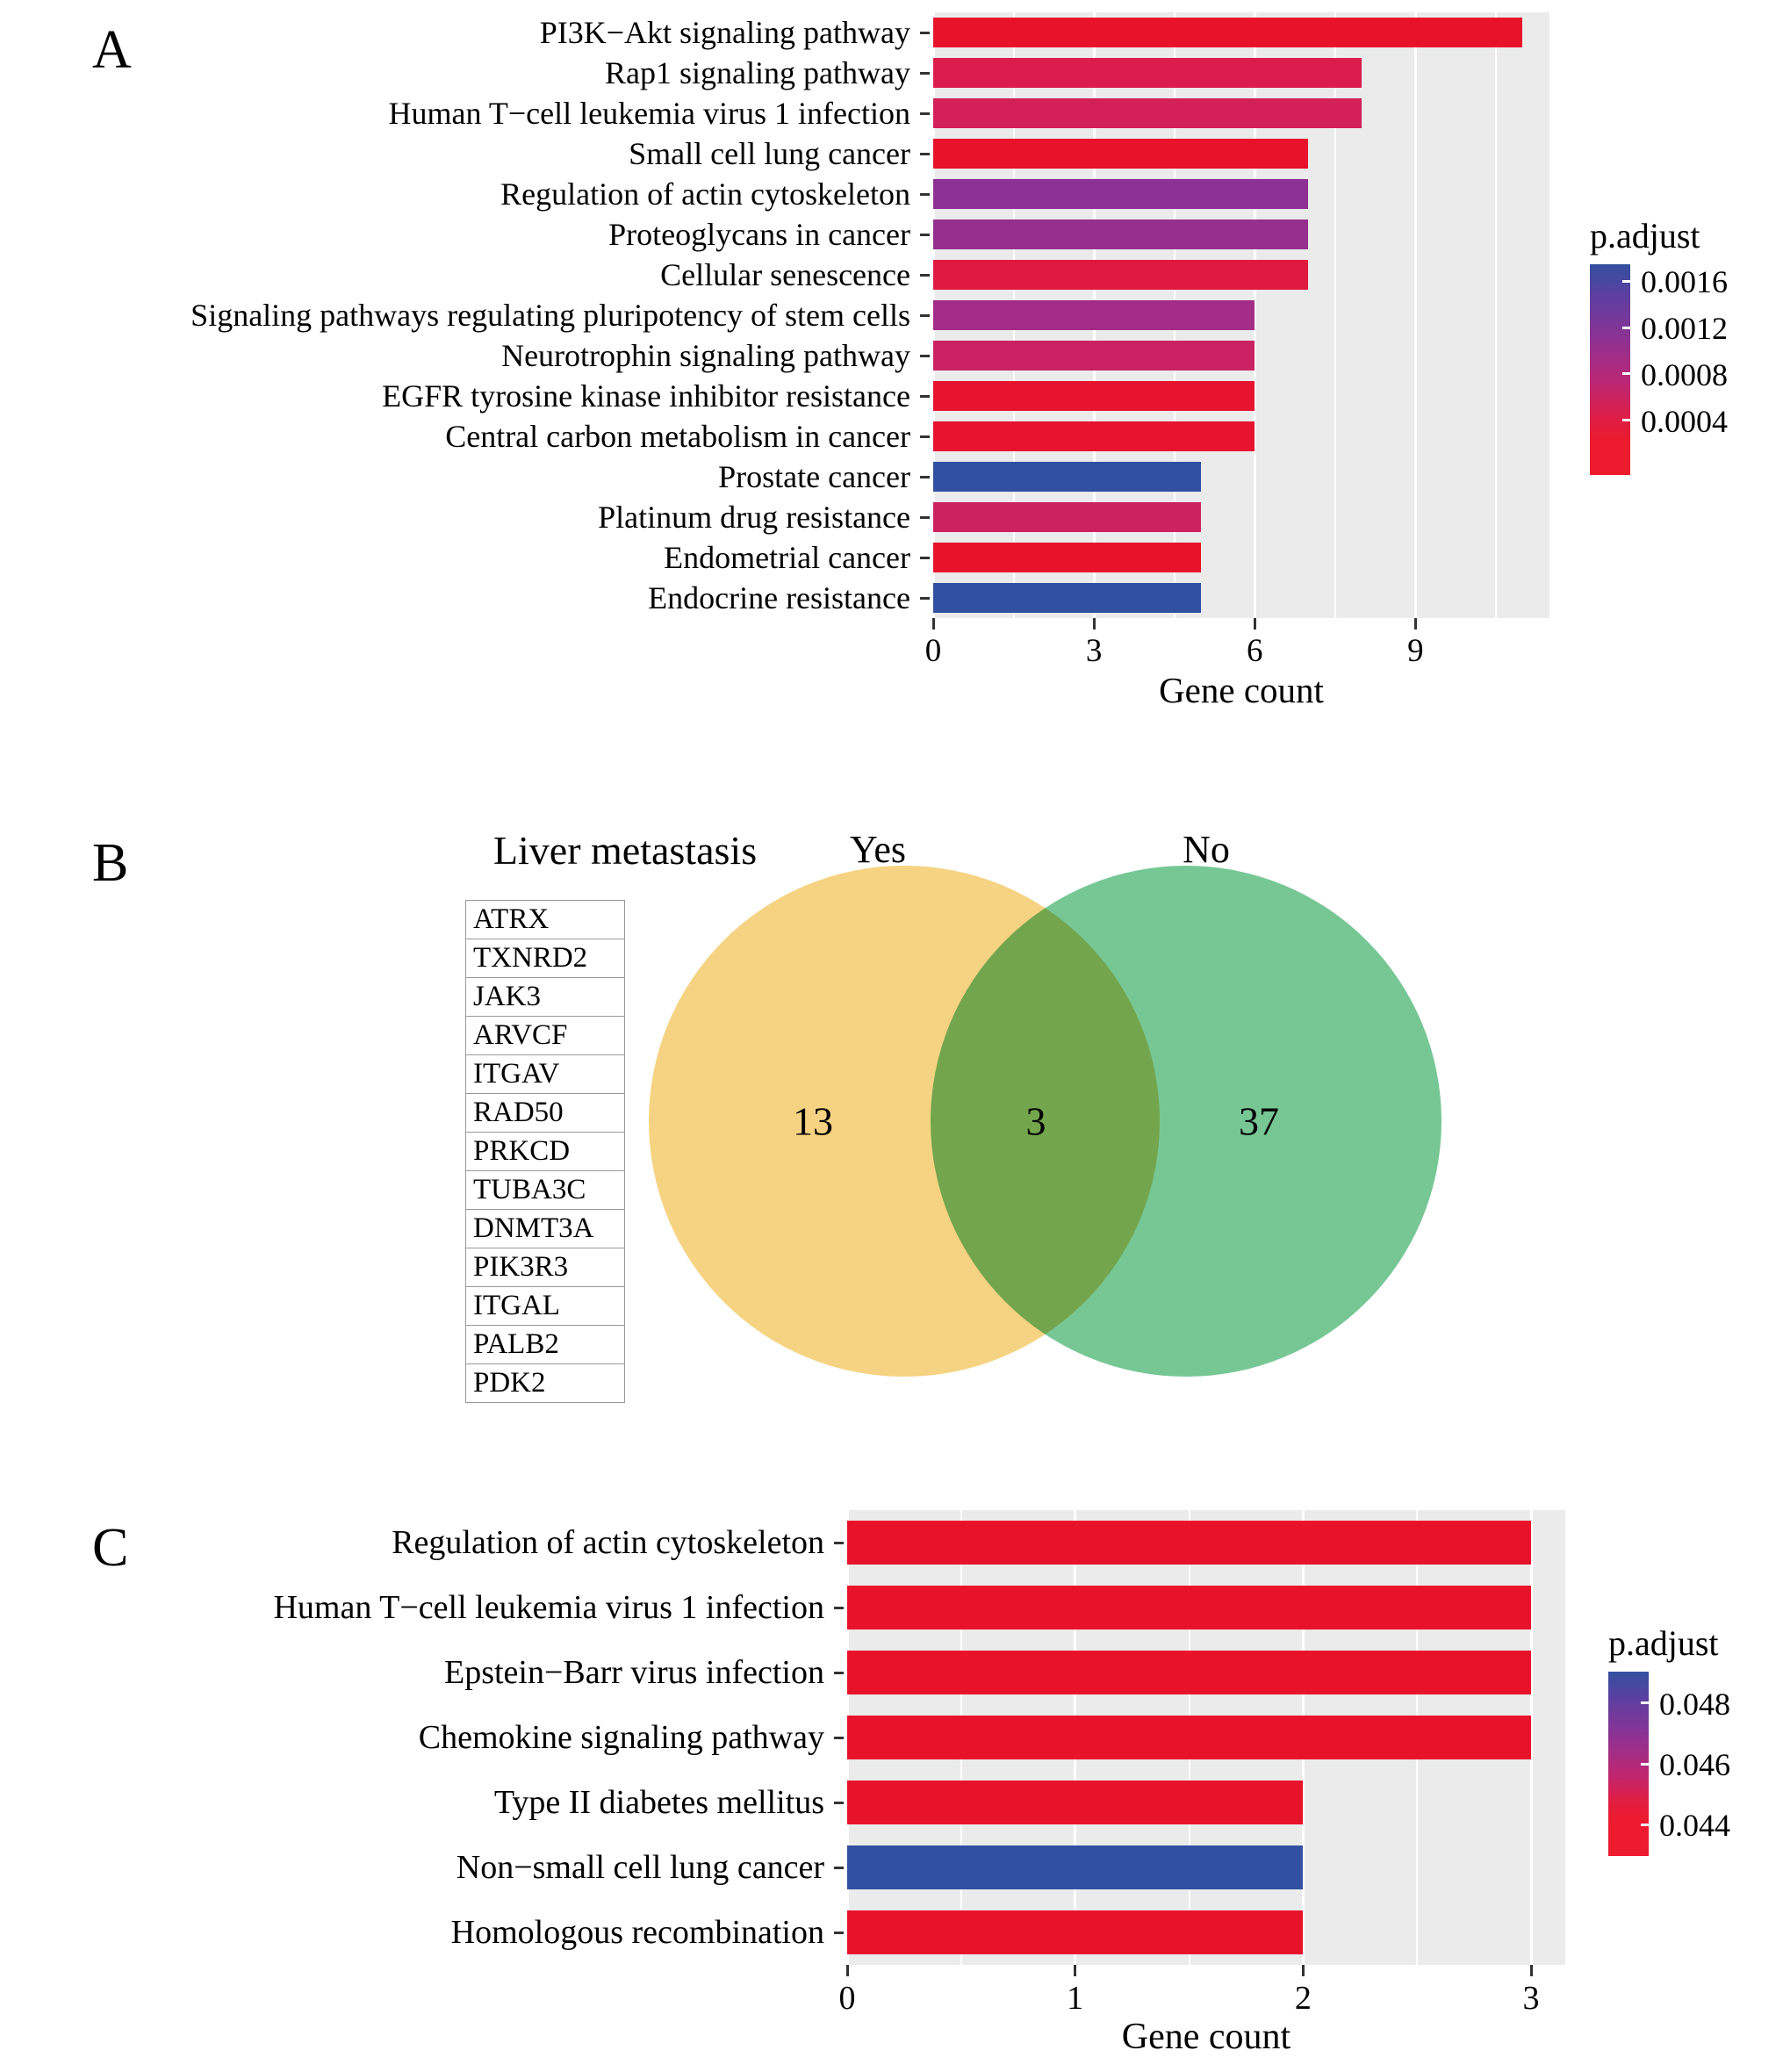  I want to click on category-label: Non−small cell lung cancer, so click(640, 1867).